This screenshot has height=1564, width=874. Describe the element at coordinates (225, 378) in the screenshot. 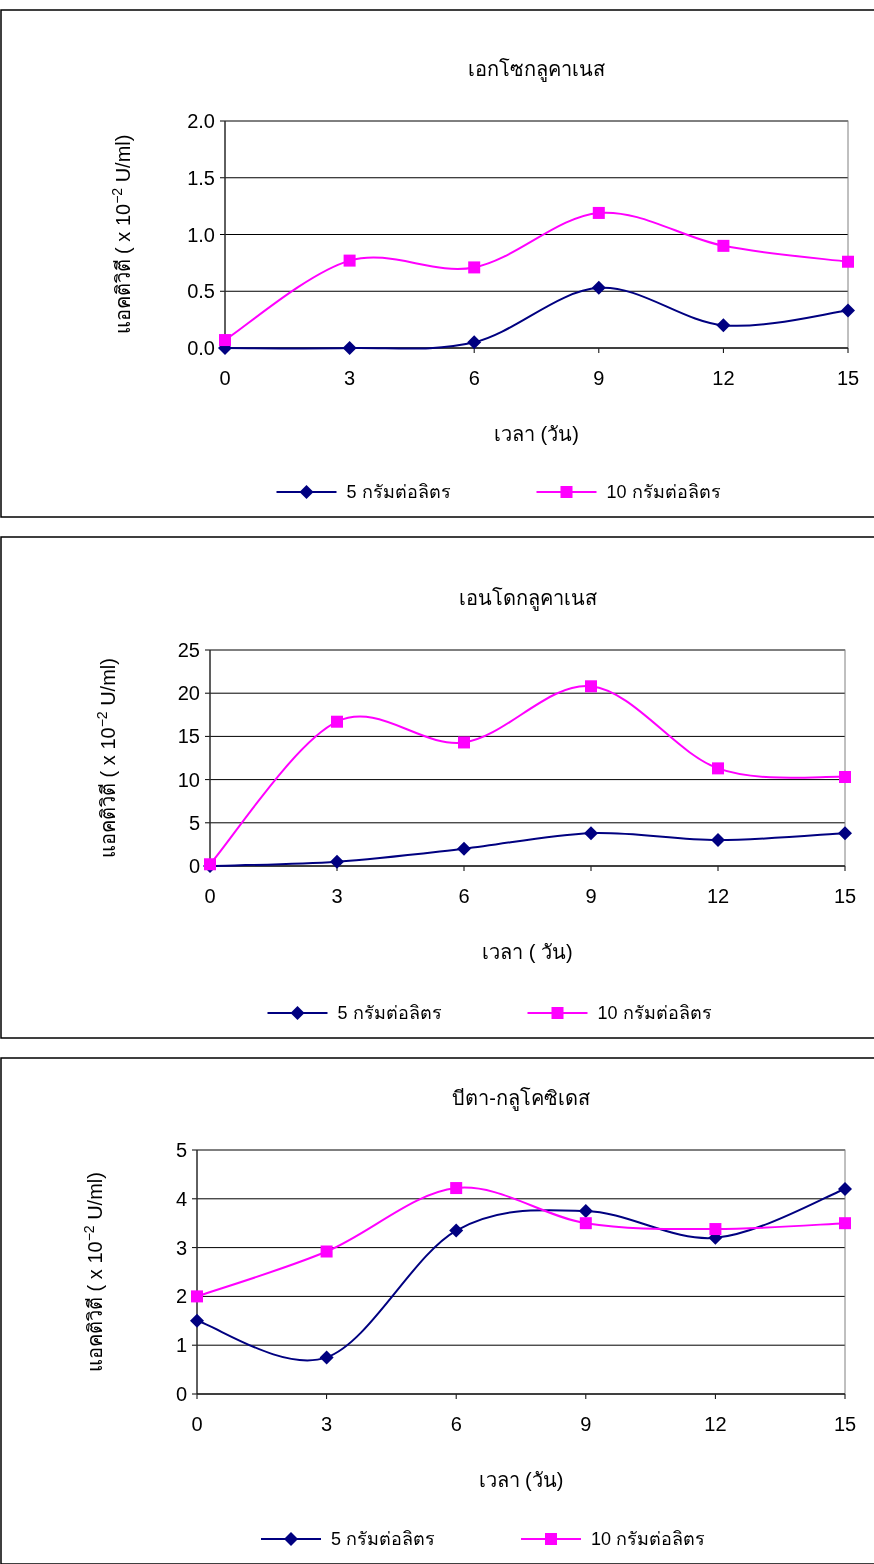

I see `x-tick-label: 0` at that location.